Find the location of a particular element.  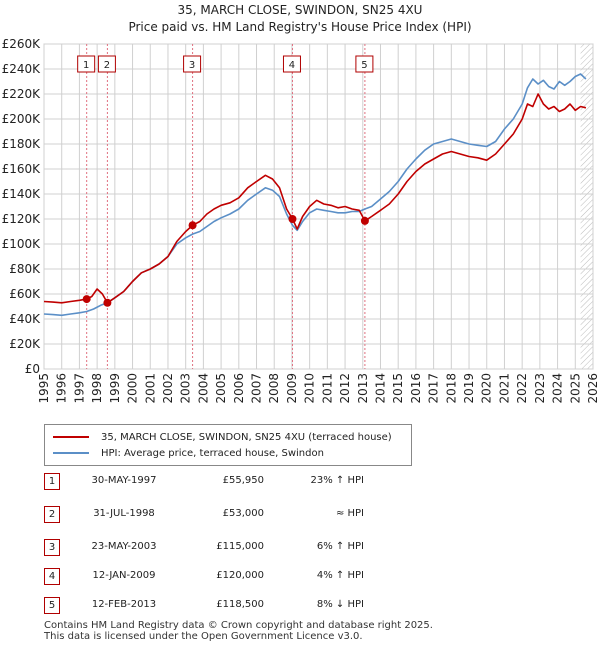

sale-marker-number: 3 is located at coordinates (192, 65).